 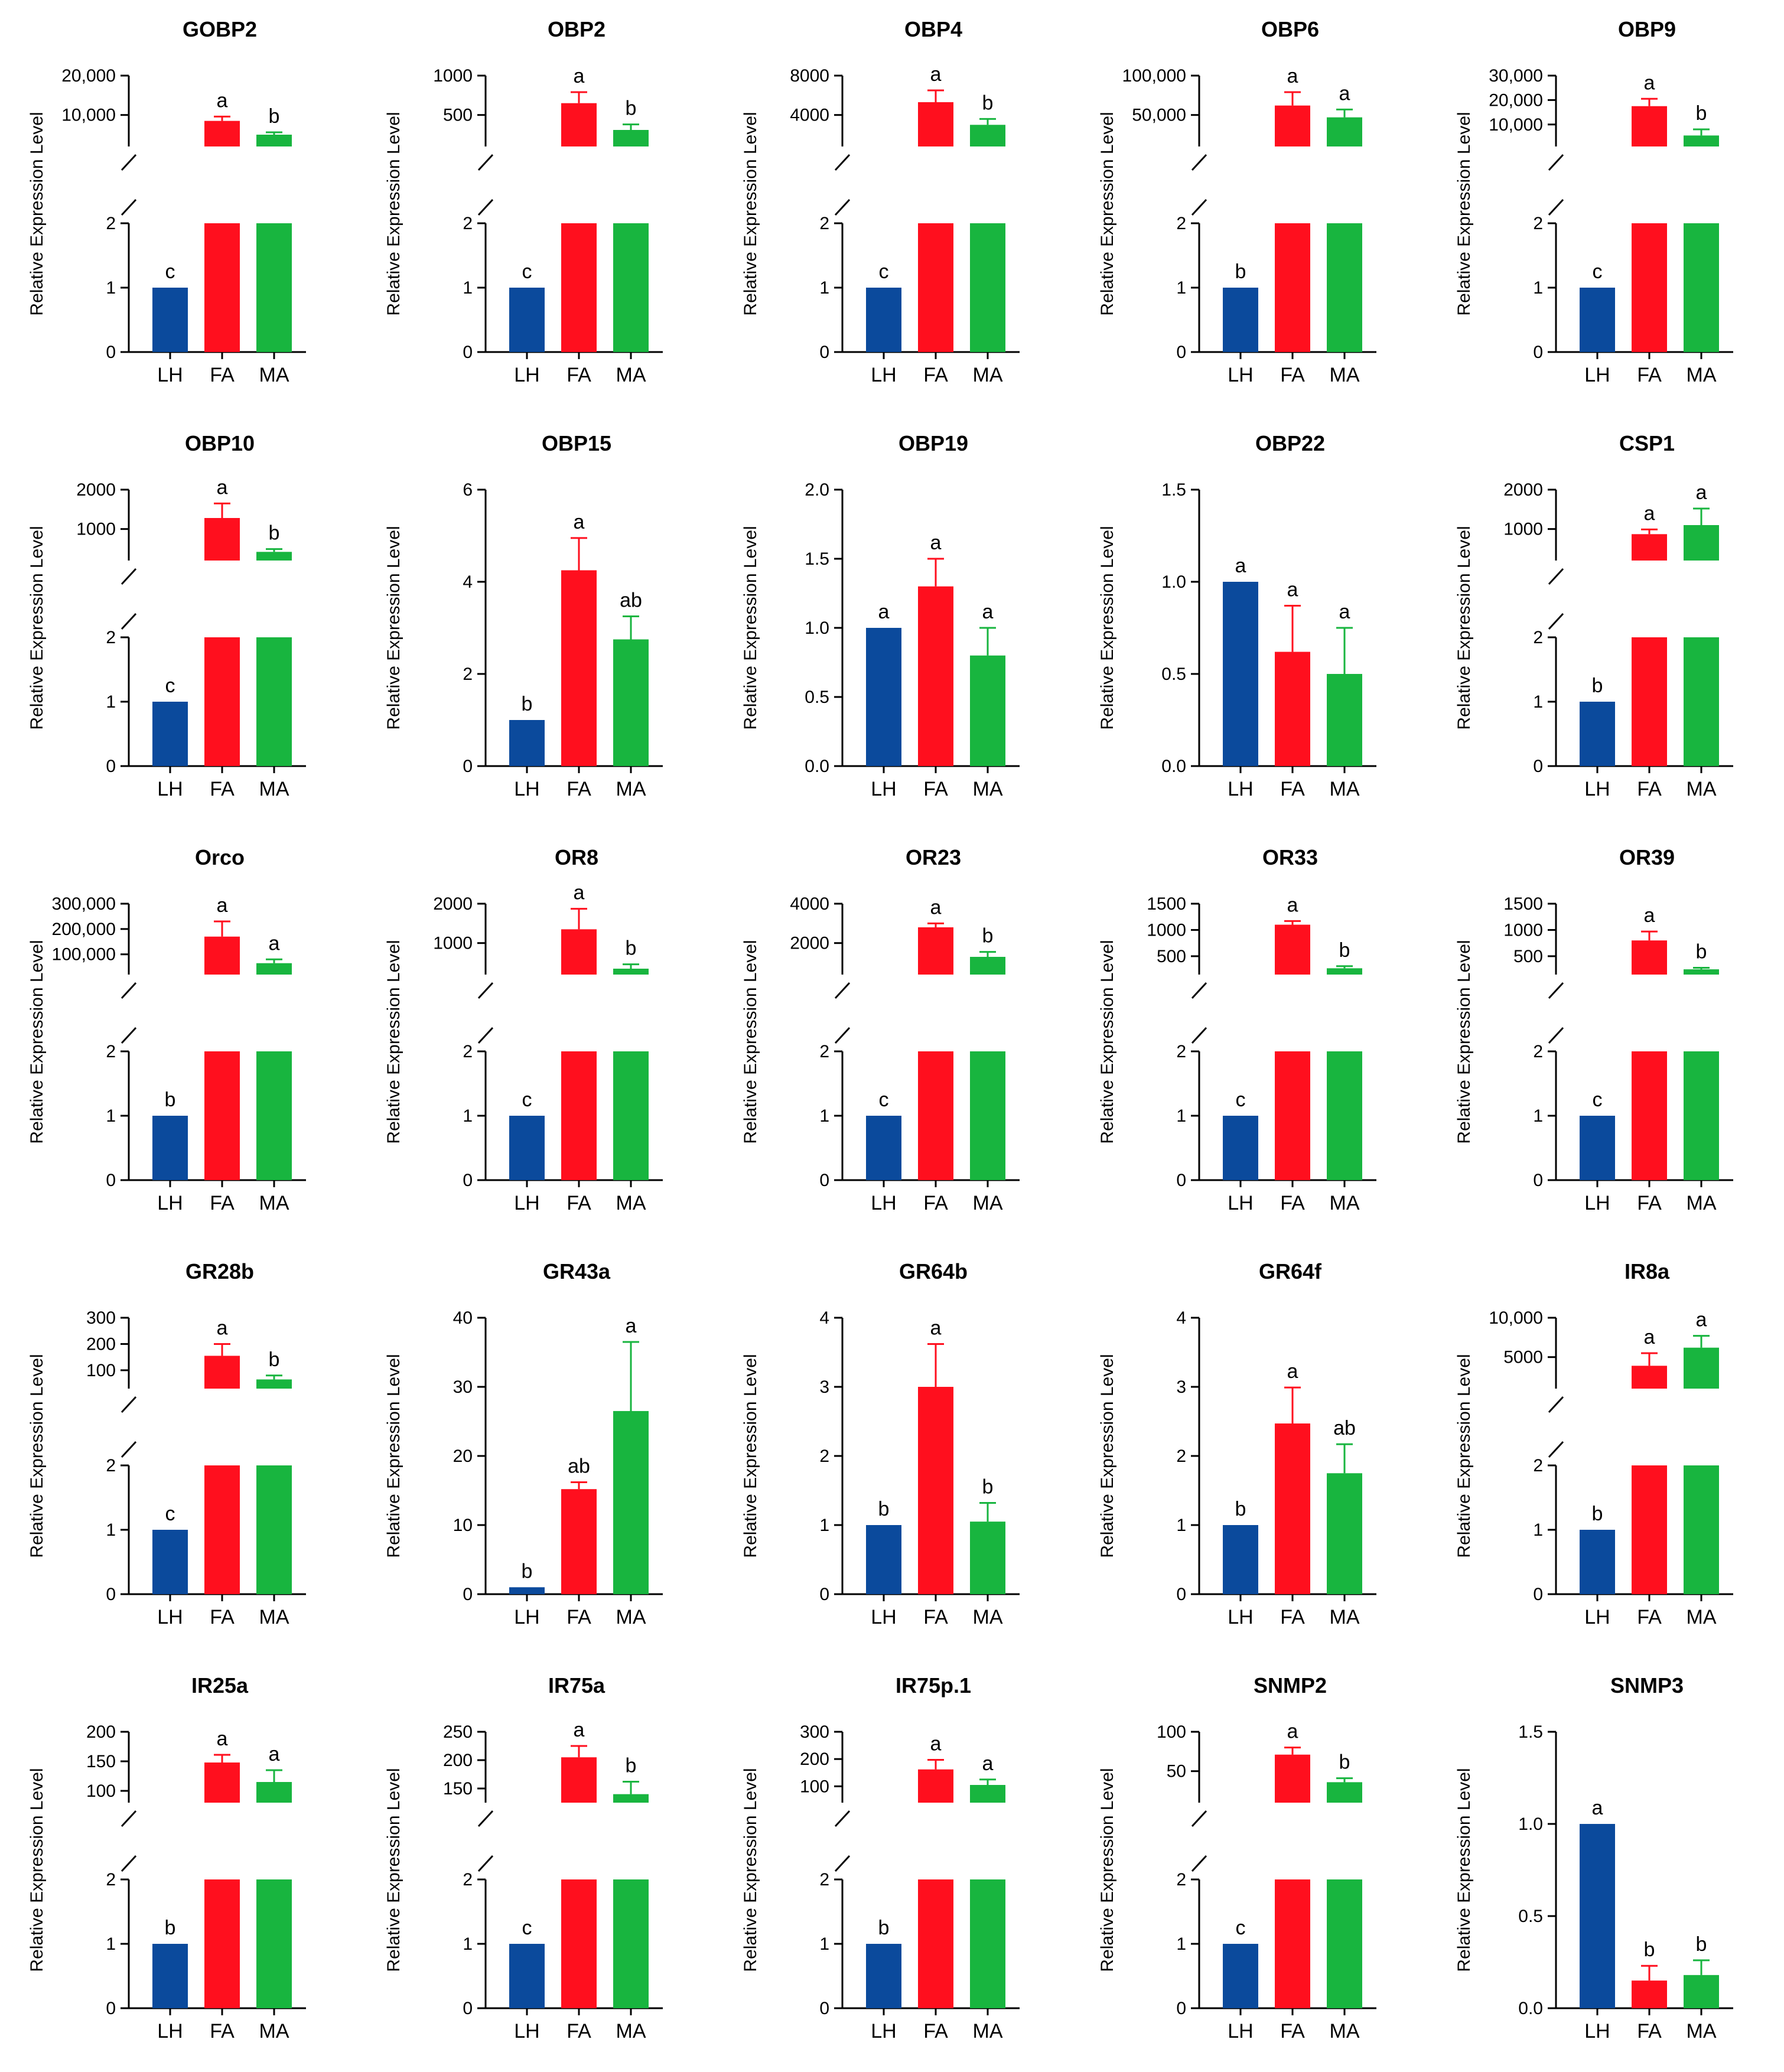 What do you see at coordinates (1154, 76) in the screenshot?
I see `y-tick-label: 100,000` at bounding box center [1154, 76].